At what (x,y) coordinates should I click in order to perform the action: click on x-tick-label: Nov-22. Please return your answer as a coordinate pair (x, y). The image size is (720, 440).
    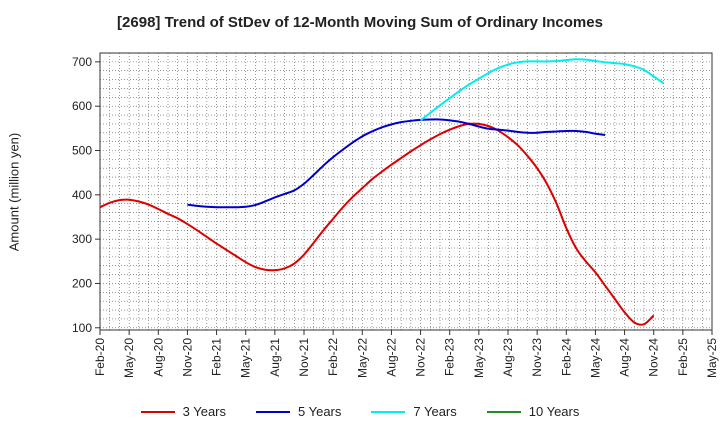
    Looking at the image, I should click on (421, 357).